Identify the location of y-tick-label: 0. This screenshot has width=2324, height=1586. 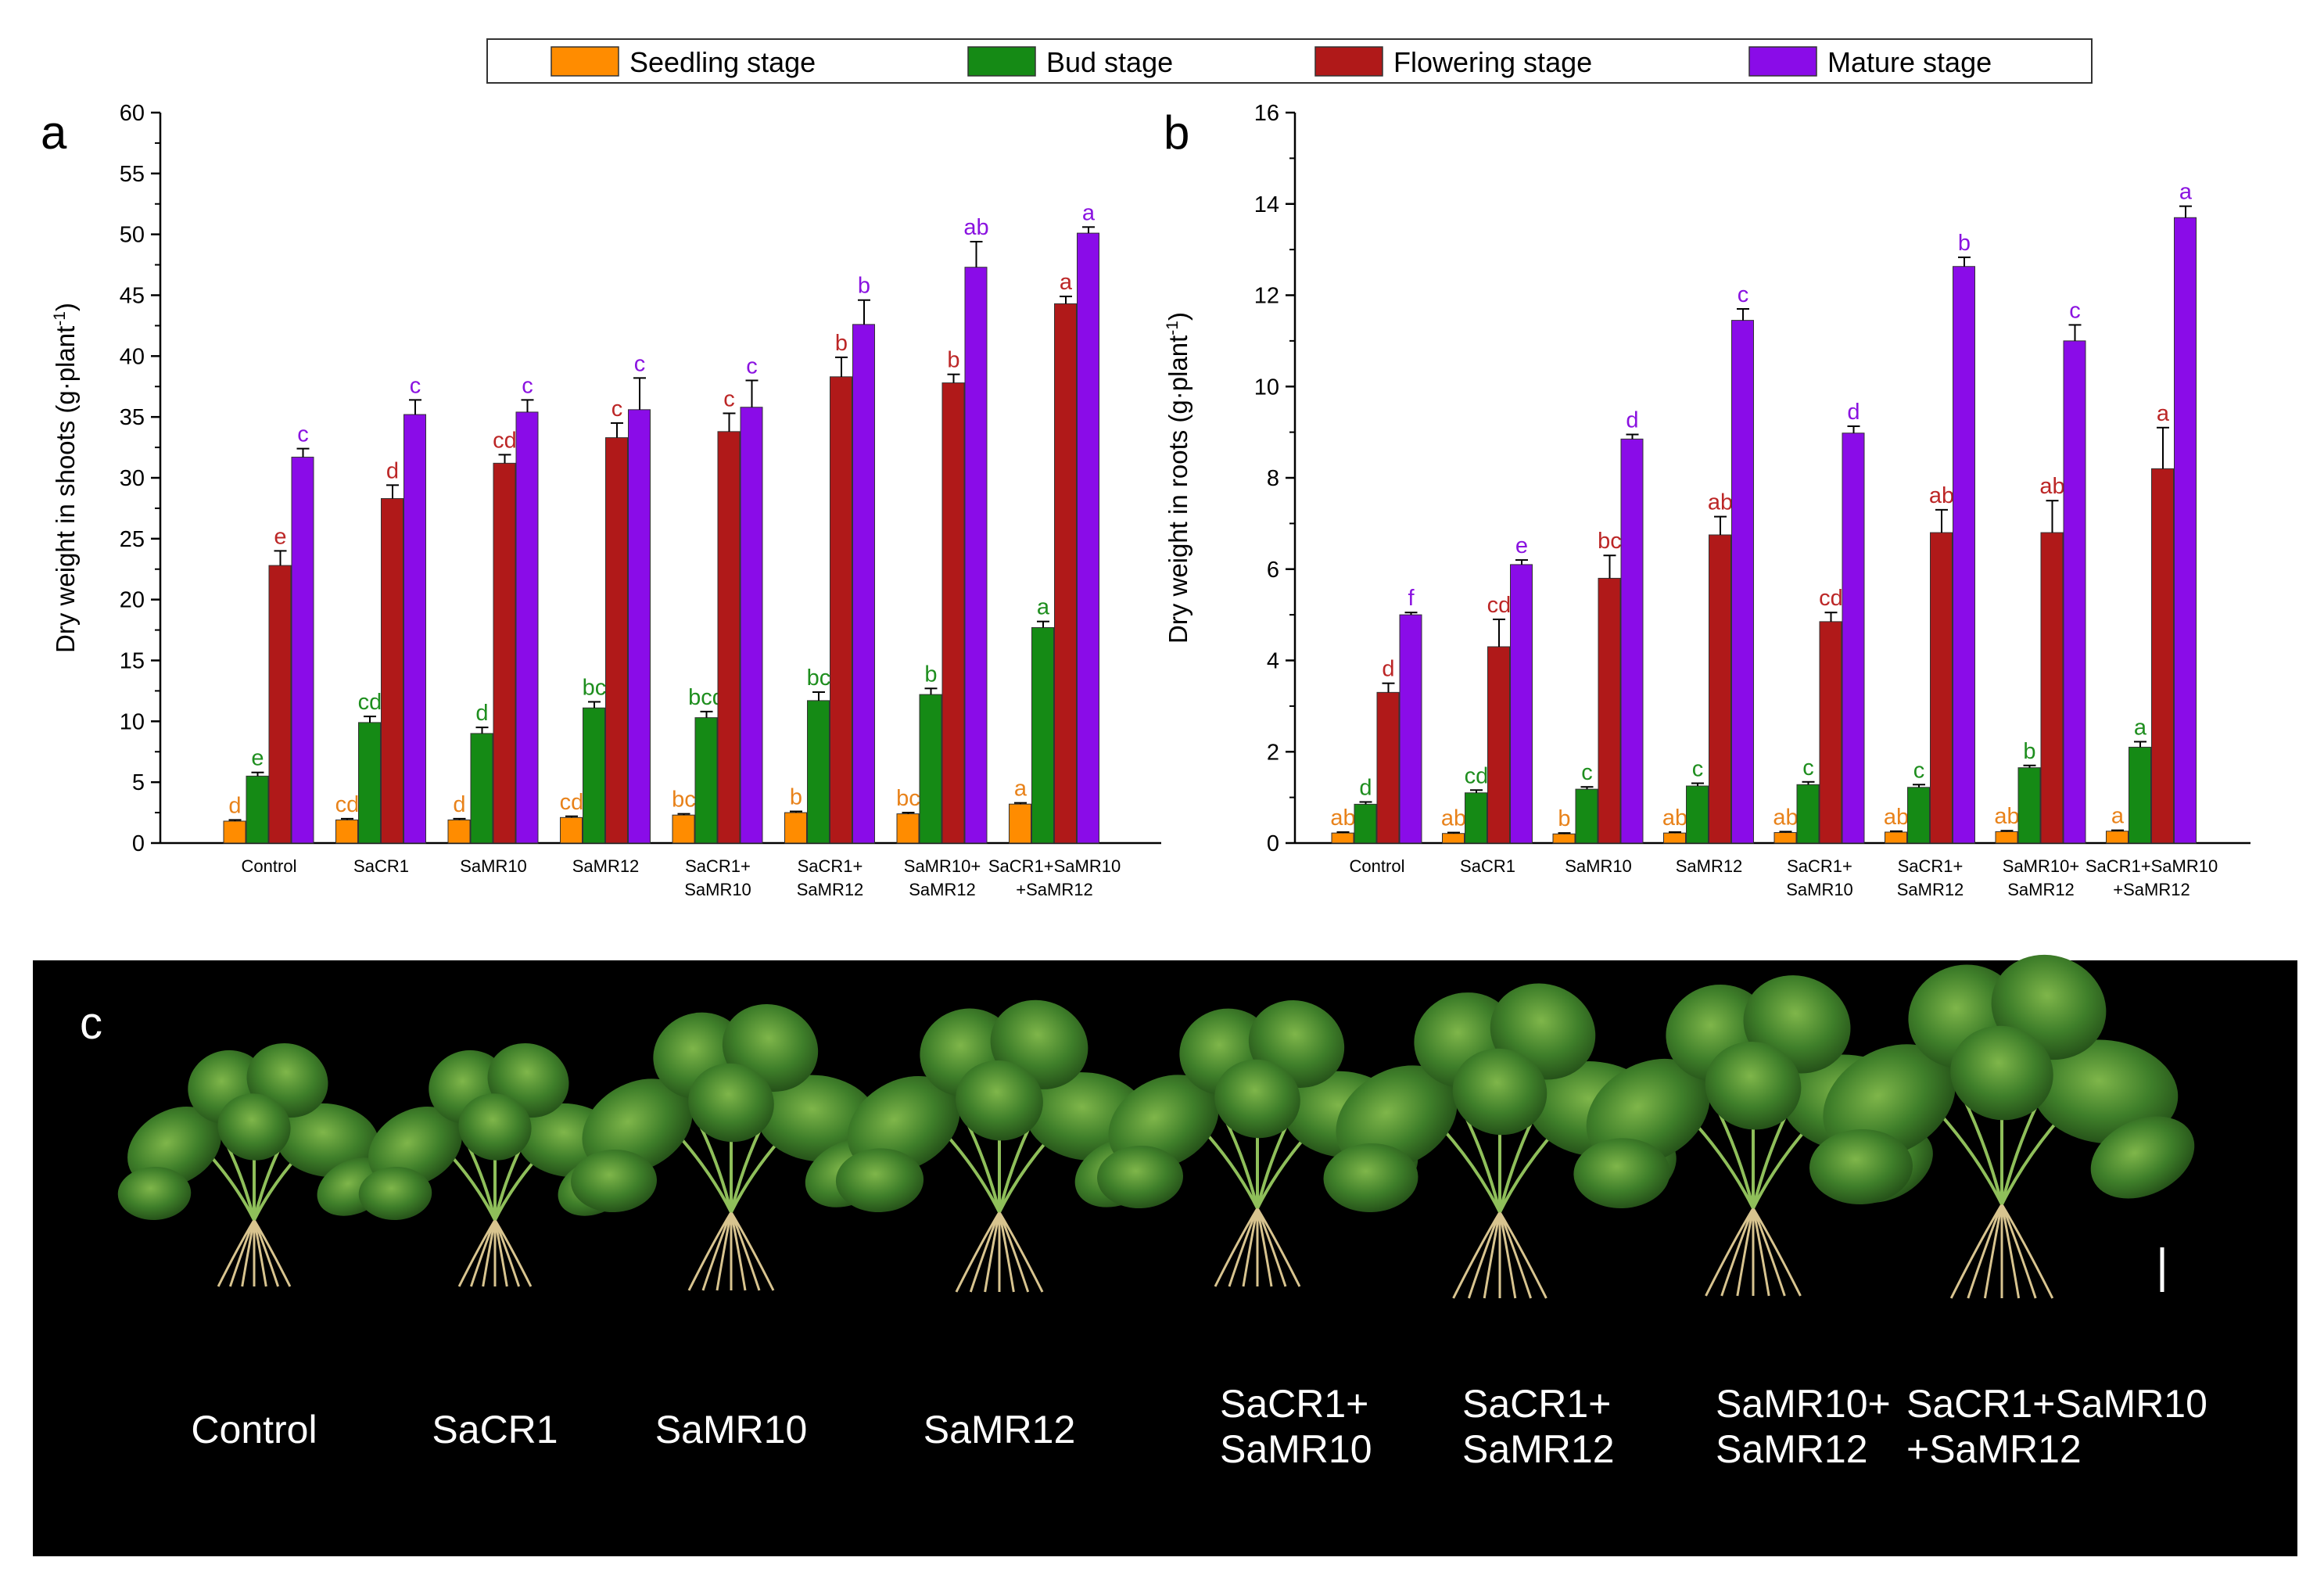
(138, 843).